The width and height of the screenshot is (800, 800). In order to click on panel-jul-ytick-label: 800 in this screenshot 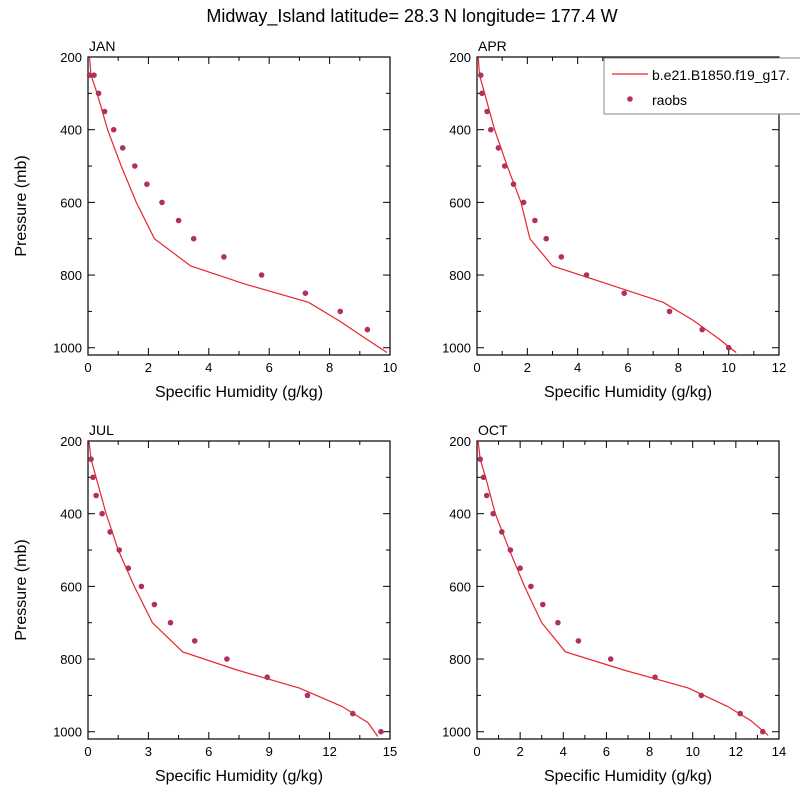, I will do `click(71, 659)`.